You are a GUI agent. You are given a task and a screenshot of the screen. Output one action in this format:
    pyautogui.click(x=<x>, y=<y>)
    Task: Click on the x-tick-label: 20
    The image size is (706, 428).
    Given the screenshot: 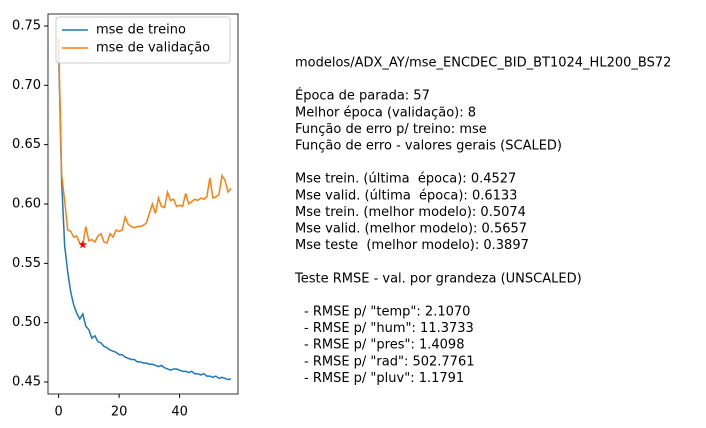 What is the action you would take?
    pyautogui.click(x=119, y=412)
    